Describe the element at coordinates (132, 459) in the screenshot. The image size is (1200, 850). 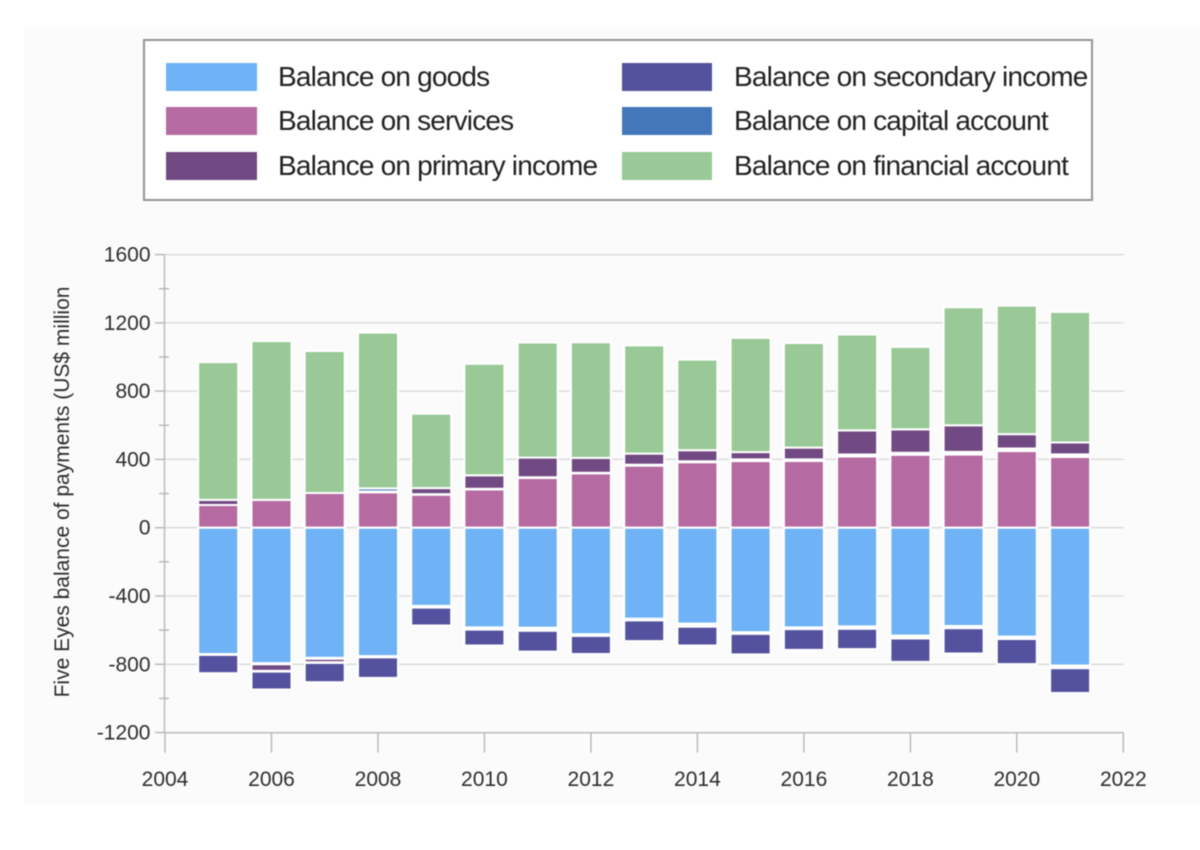
I see `svg-text: 400` at that location.